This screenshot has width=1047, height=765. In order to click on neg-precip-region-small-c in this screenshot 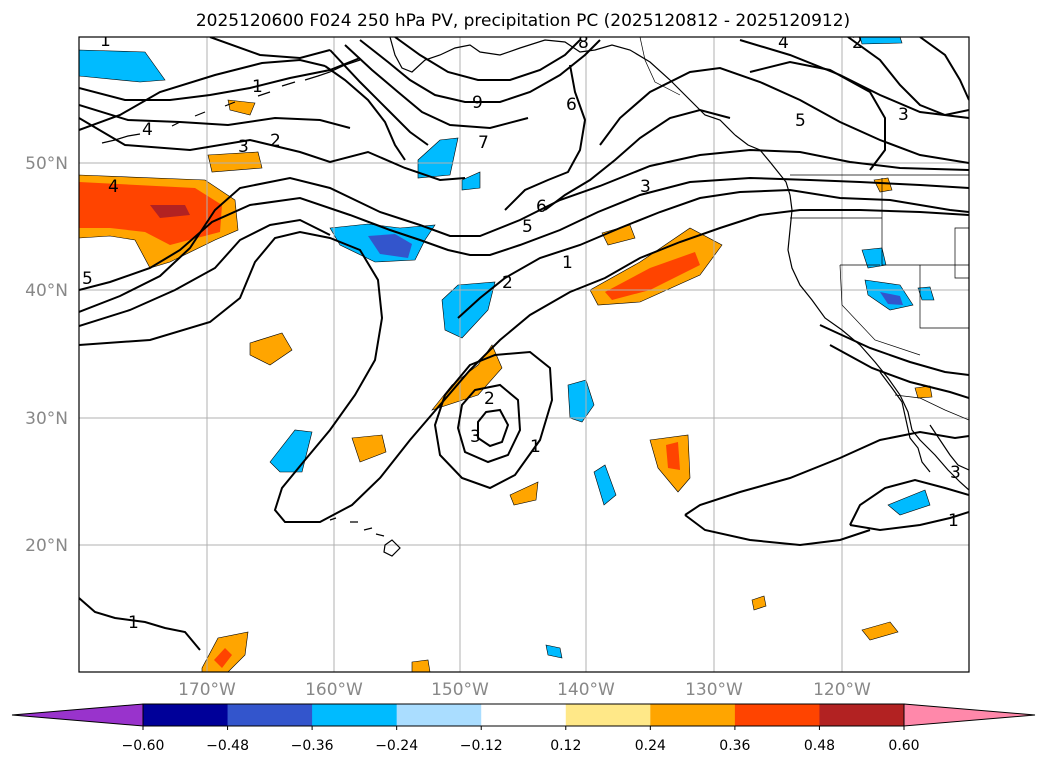, I will do `click(471, 181)`.